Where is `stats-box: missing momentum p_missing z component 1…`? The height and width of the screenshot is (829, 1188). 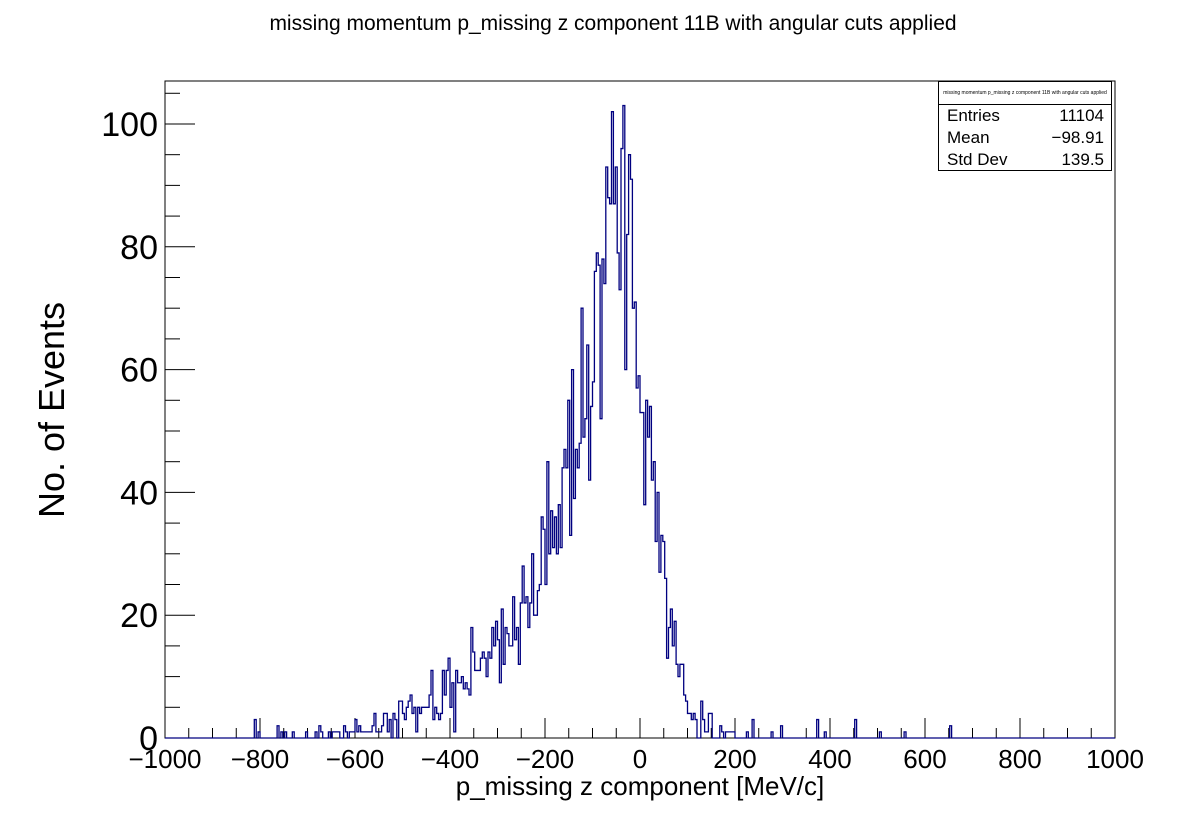 stats-box: missing momentum p_missing z component 1… is located at coordinates (1025, 126).